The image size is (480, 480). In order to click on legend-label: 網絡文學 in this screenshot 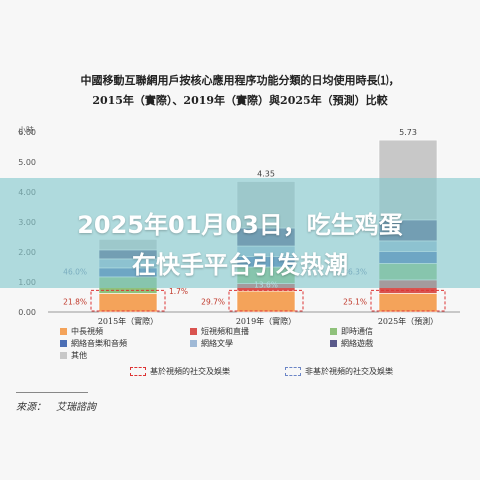, I will do `click(217, 343)`.